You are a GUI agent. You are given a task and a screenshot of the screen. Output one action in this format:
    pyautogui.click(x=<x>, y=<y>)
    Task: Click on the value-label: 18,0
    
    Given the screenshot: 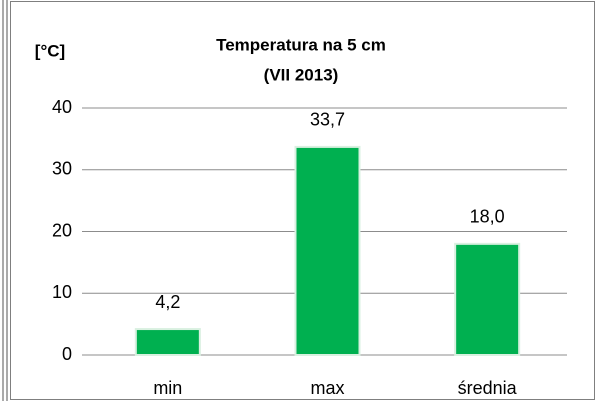 What is the action you would take?
    pyautogui.click(x=487, y=217)
    